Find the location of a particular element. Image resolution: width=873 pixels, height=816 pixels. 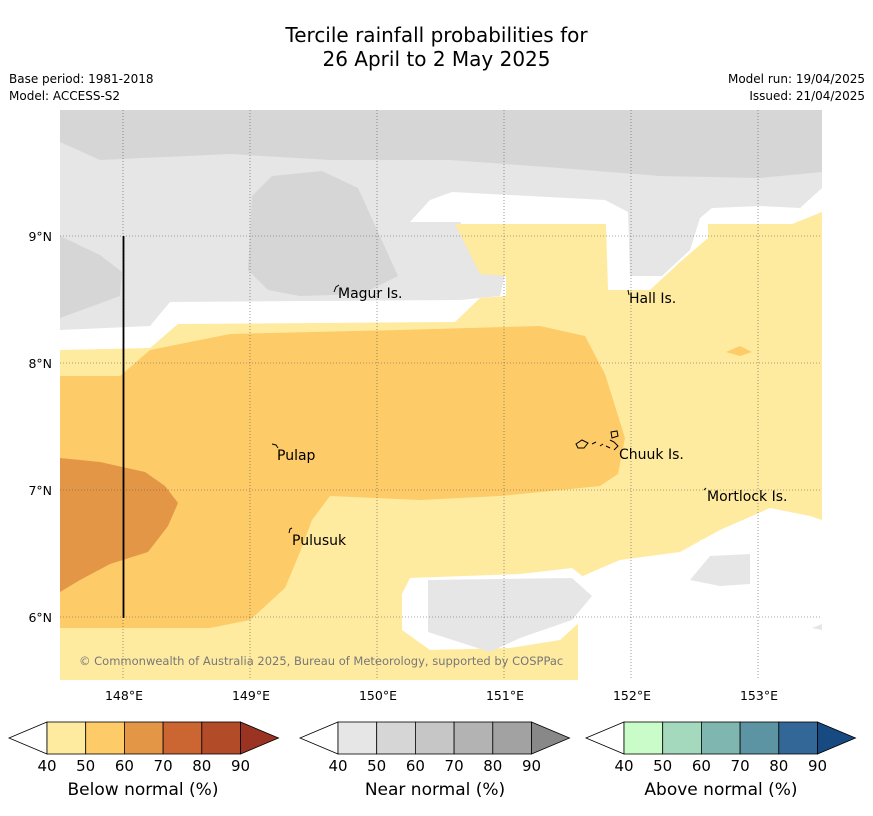

lon-label: 148°E is located at coordinates (124, 695).